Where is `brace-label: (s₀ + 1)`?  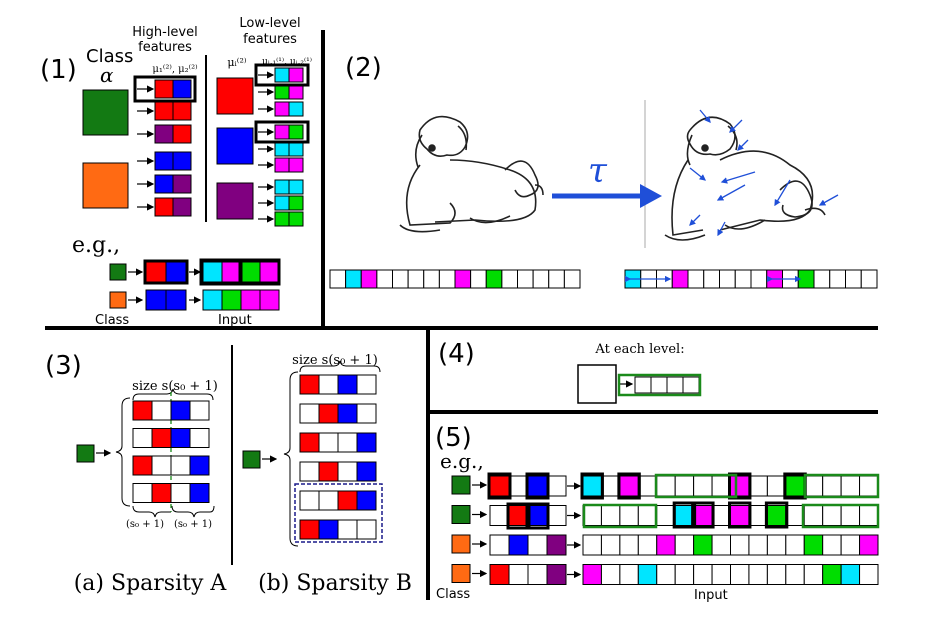 brace-label: (s₀ + 1) is located at coordinates (145, 524).